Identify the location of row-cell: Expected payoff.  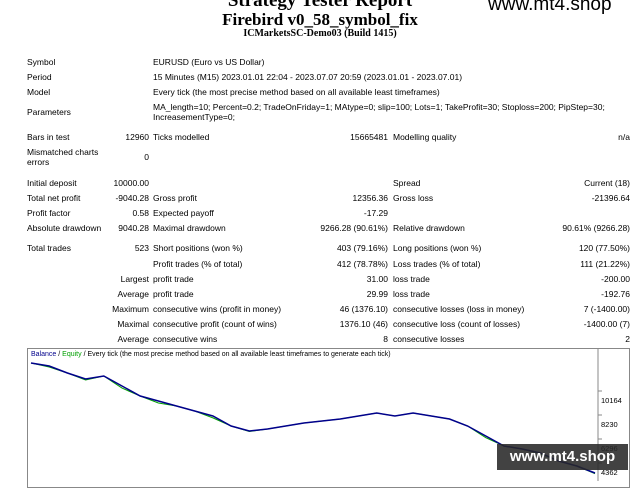
(183, 213).